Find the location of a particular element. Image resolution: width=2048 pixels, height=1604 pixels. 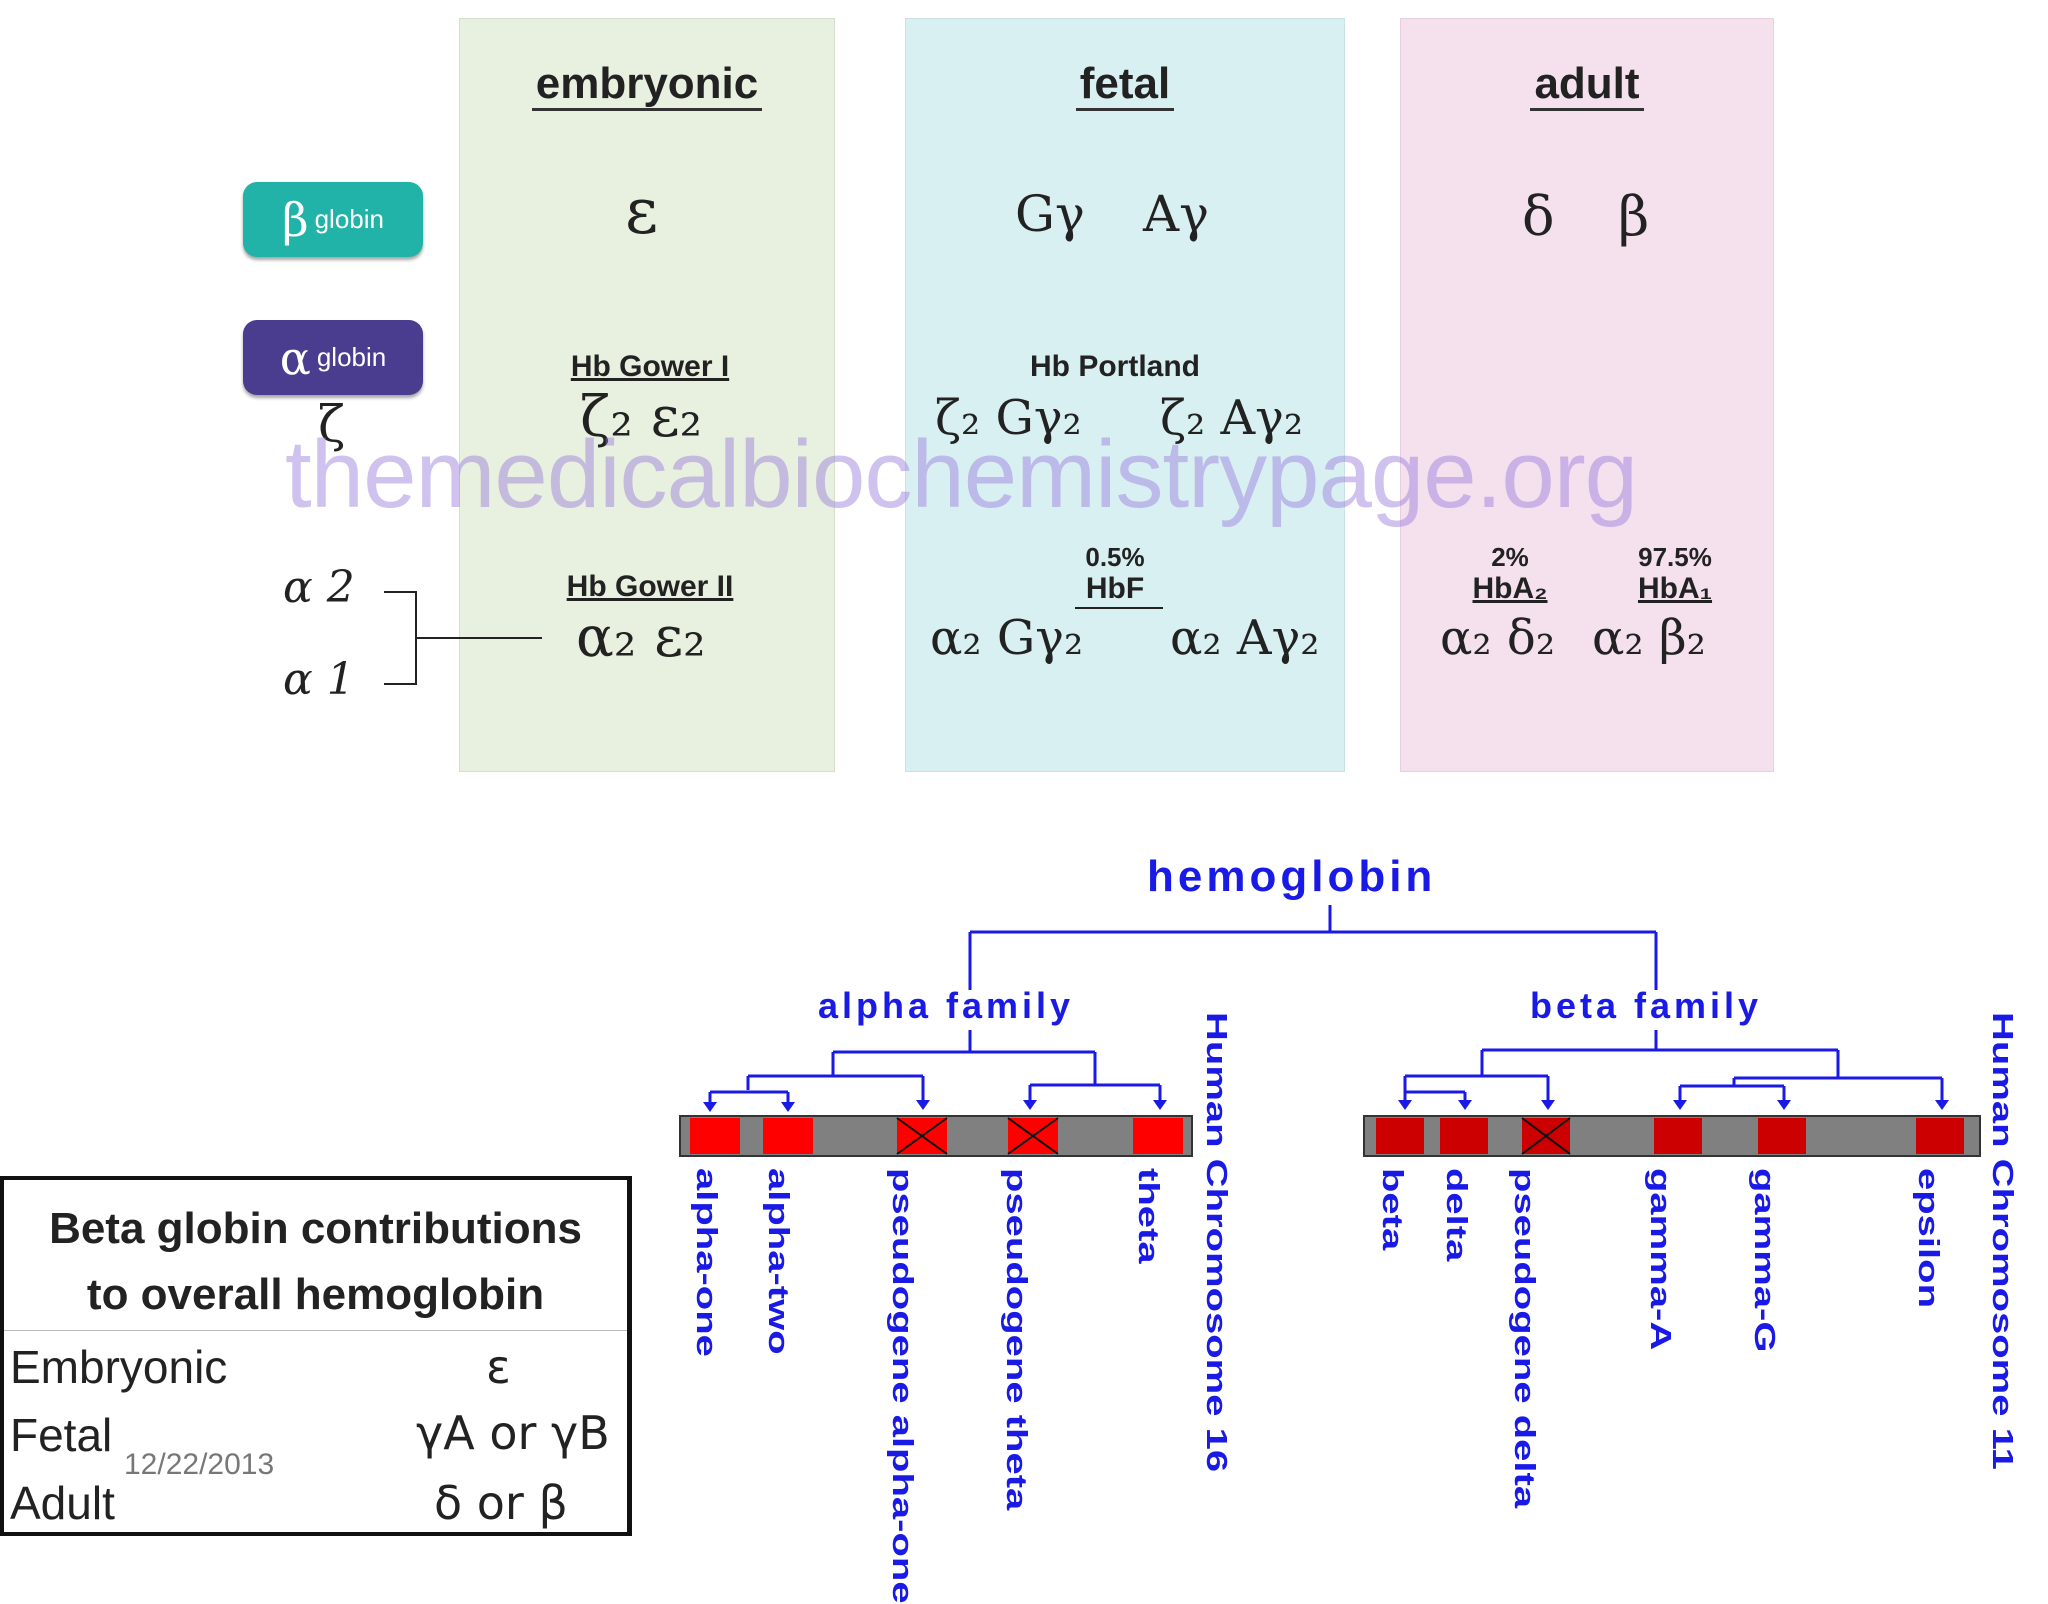

gene-label-pseudogene-theta: pseudogene theta is located at coordinates (1016, 1339).